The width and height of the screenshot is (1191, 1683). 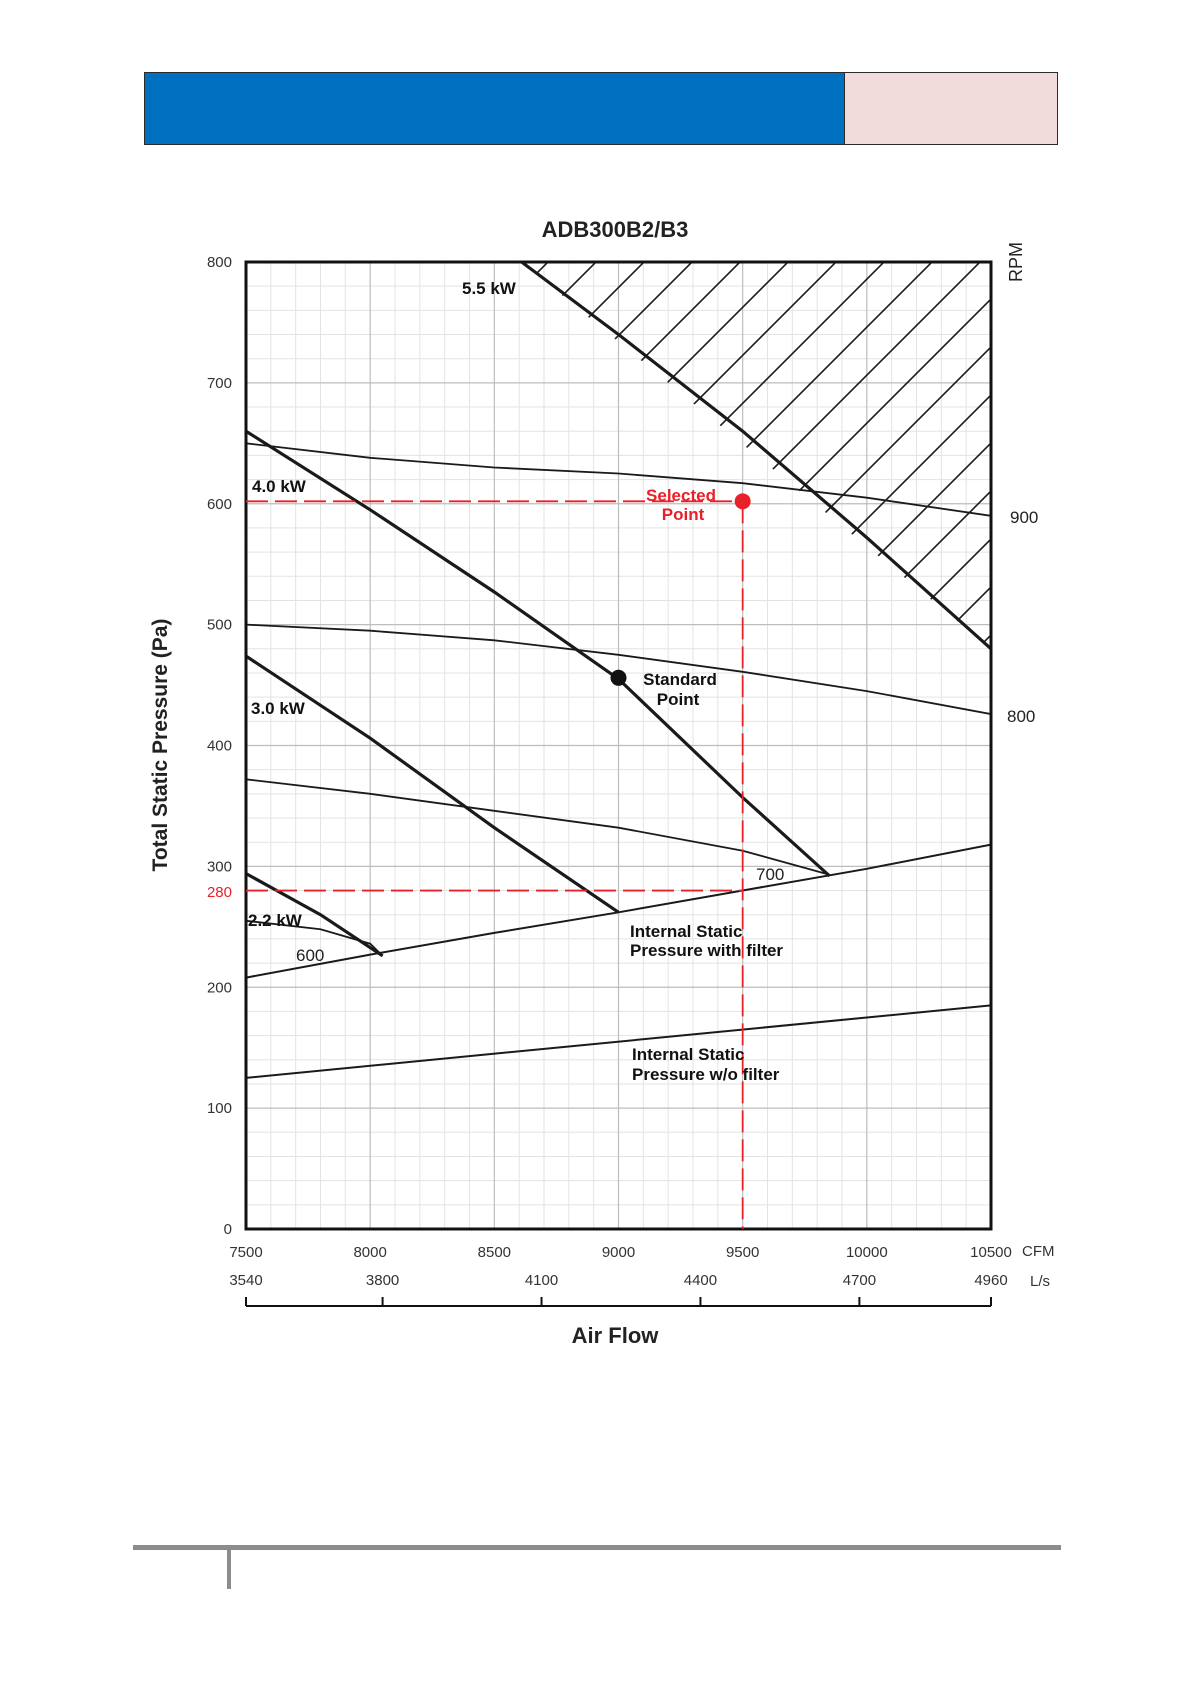 What do you see at coordinates (219, 987) in the screenshot?
I see `y-tick-label: 200` at bounding box center [219, 987].